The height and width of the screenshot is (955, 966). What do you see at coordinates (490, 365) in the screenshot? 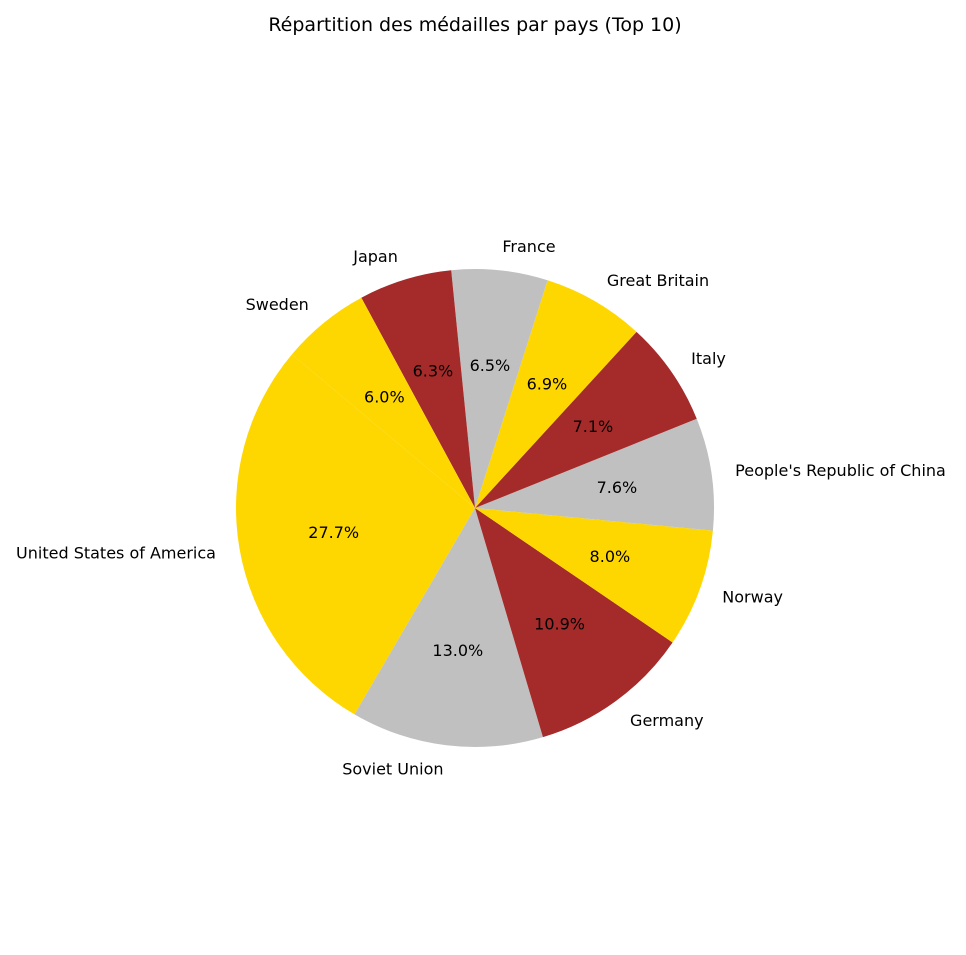
I see `slice-percent-label: 6.5%` at bounding box center [490, 365].